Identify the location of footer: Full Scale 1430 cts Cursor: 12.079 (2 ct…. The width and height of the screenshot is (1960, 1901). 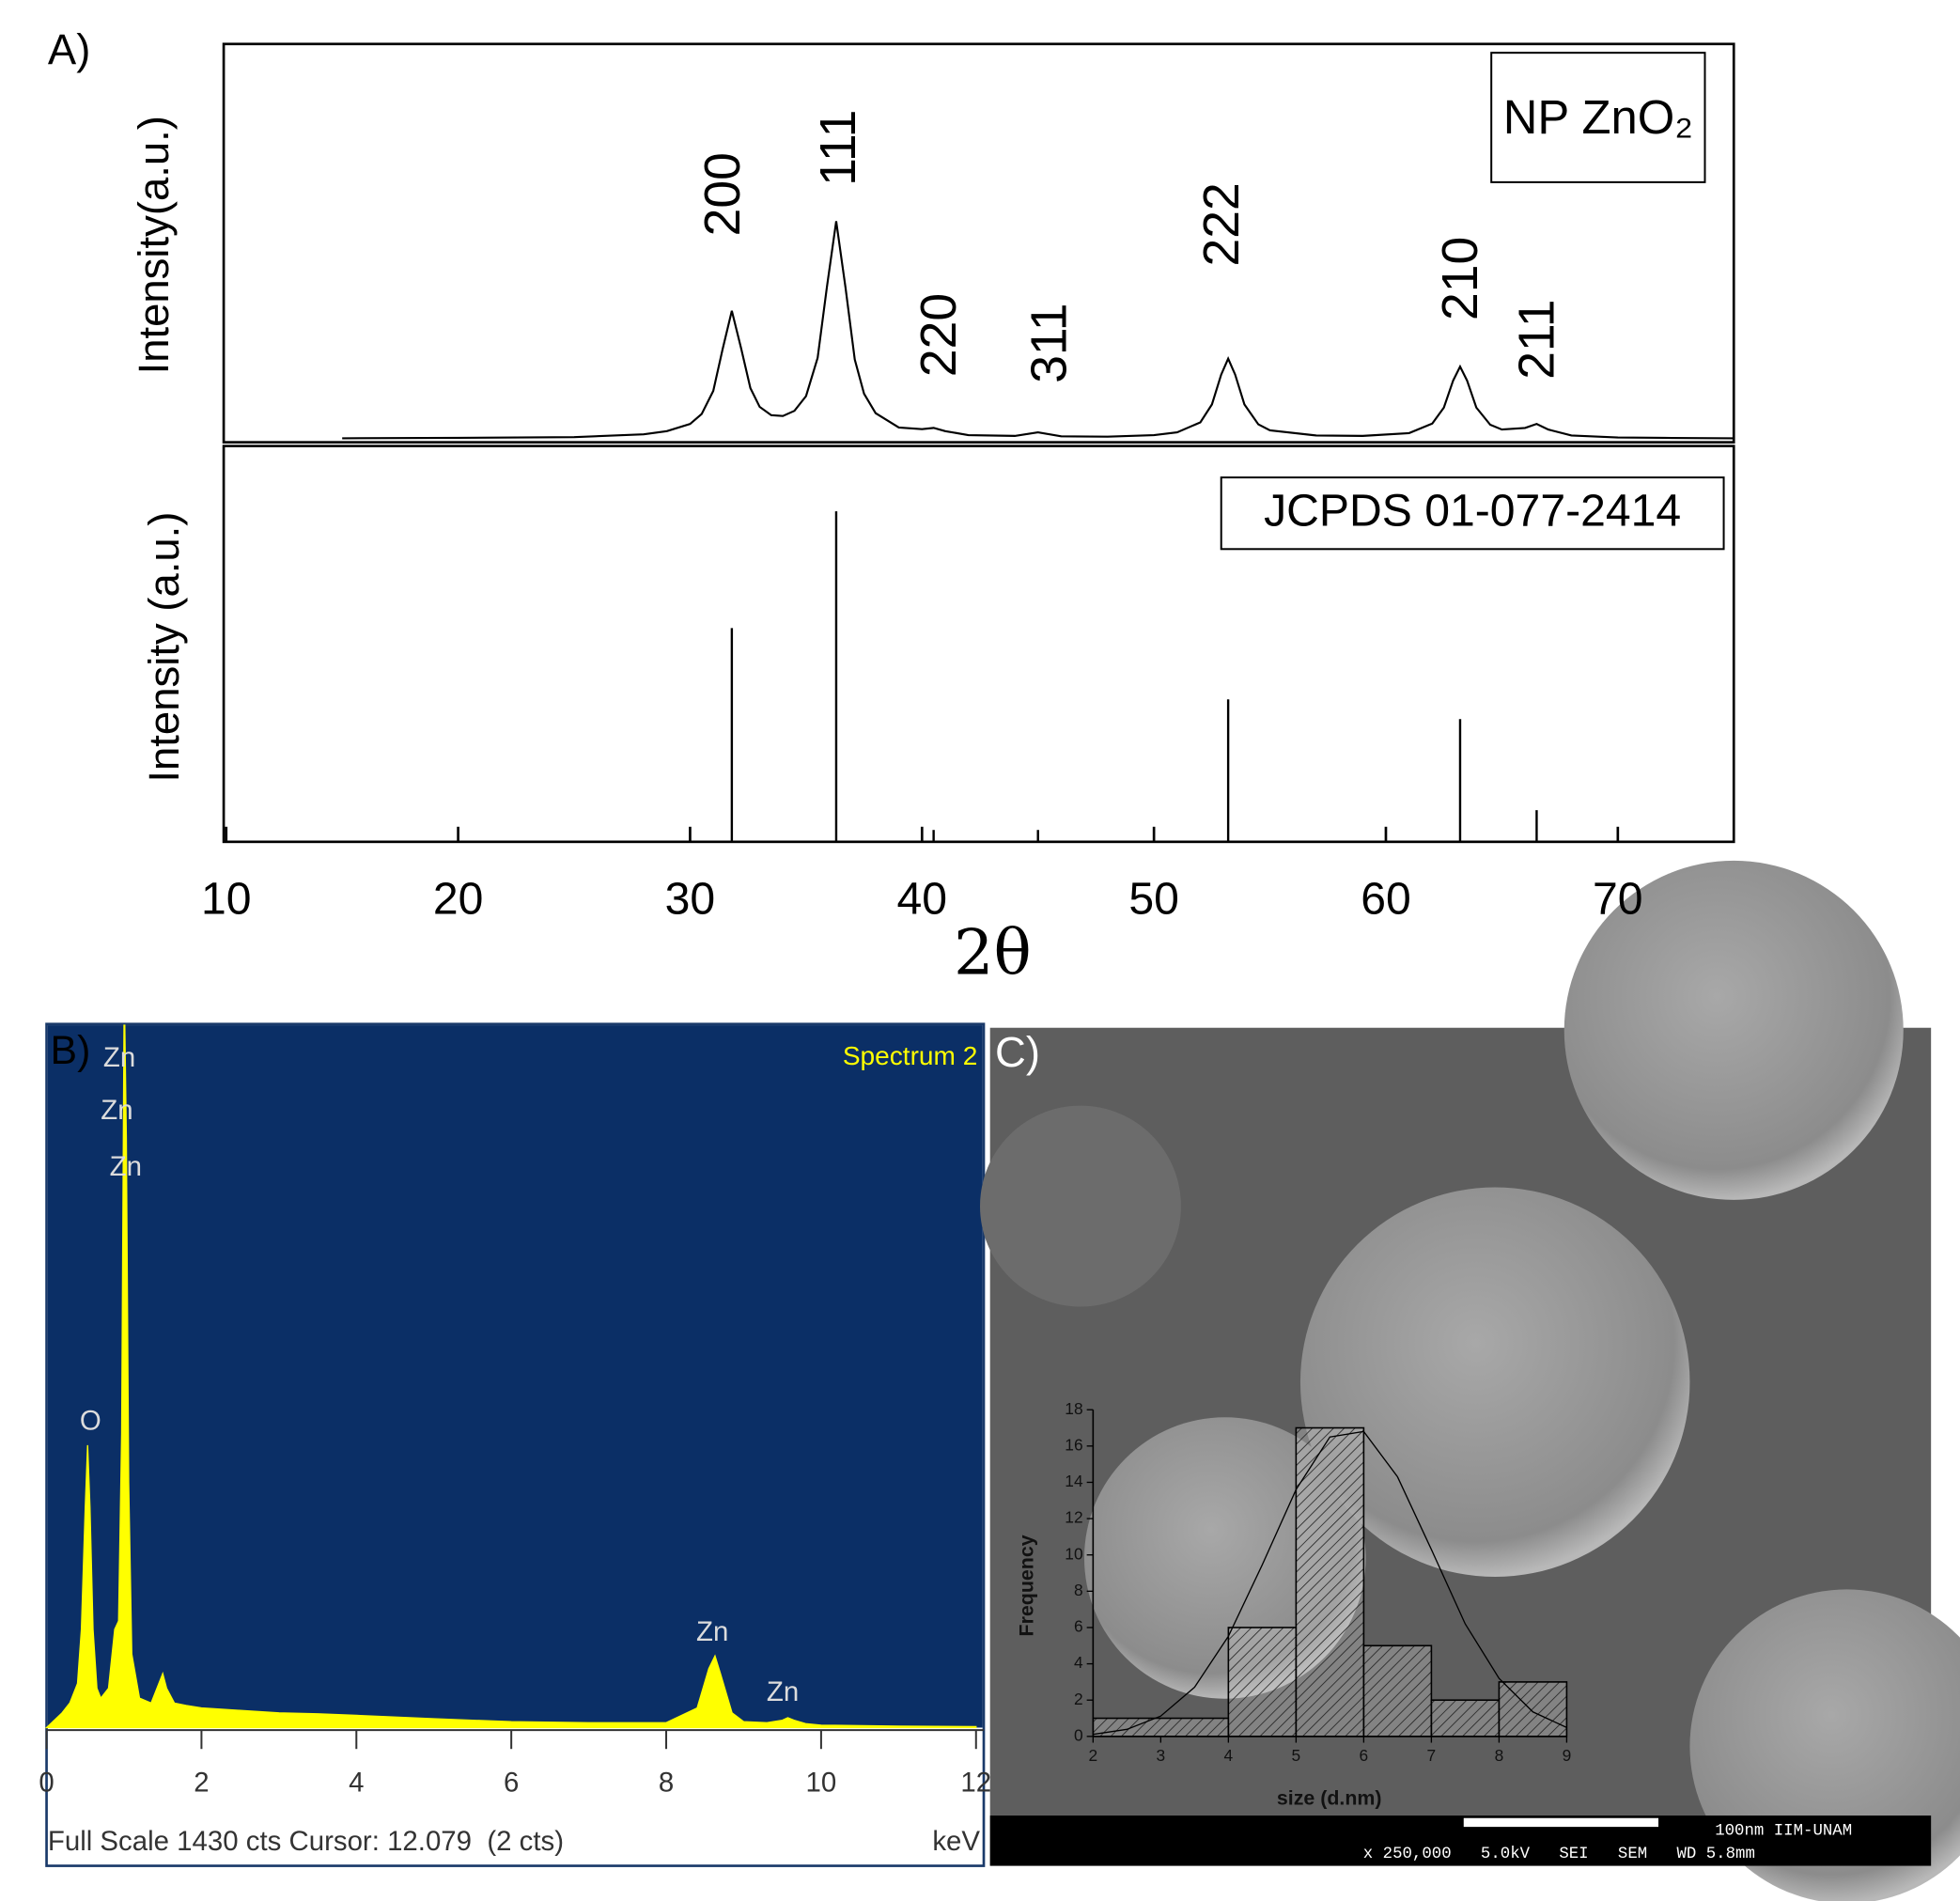
(306, 1841).